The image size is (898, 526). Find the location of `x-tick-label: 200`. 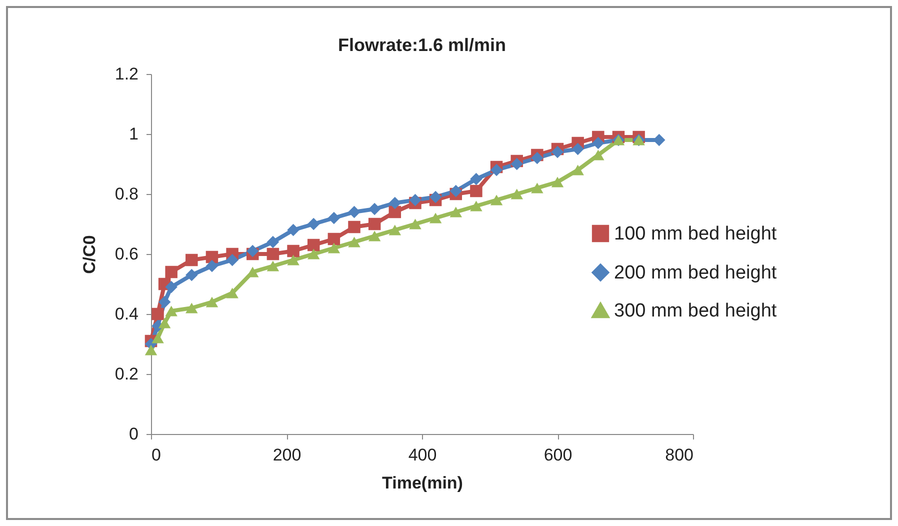

x-tick-label: 200 is located at coordinates (287, 455).